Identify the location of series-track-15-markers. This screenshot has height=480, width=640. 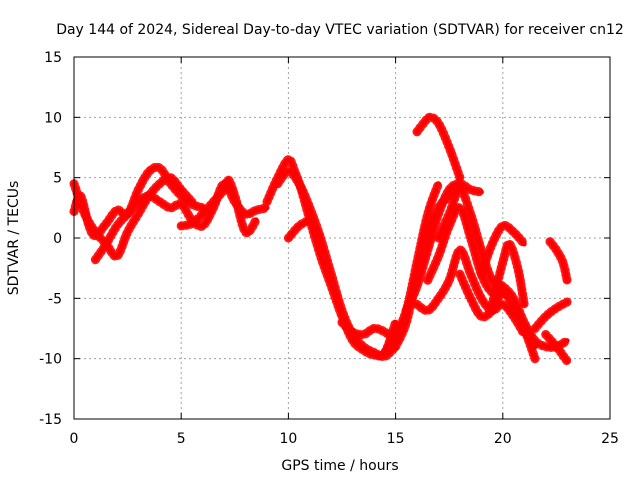
(503, 268).